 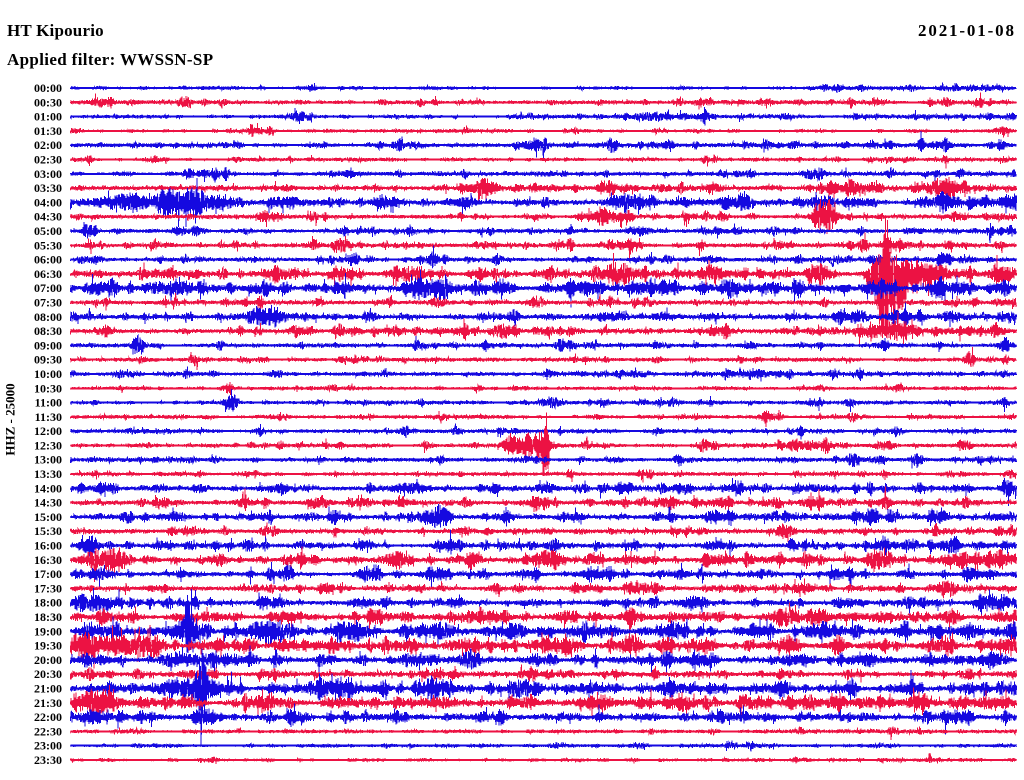 What do you see at coordinates (48, 188) in the screenshot?
I see `svg-text: 03:30` at bounding box center [48, 188].